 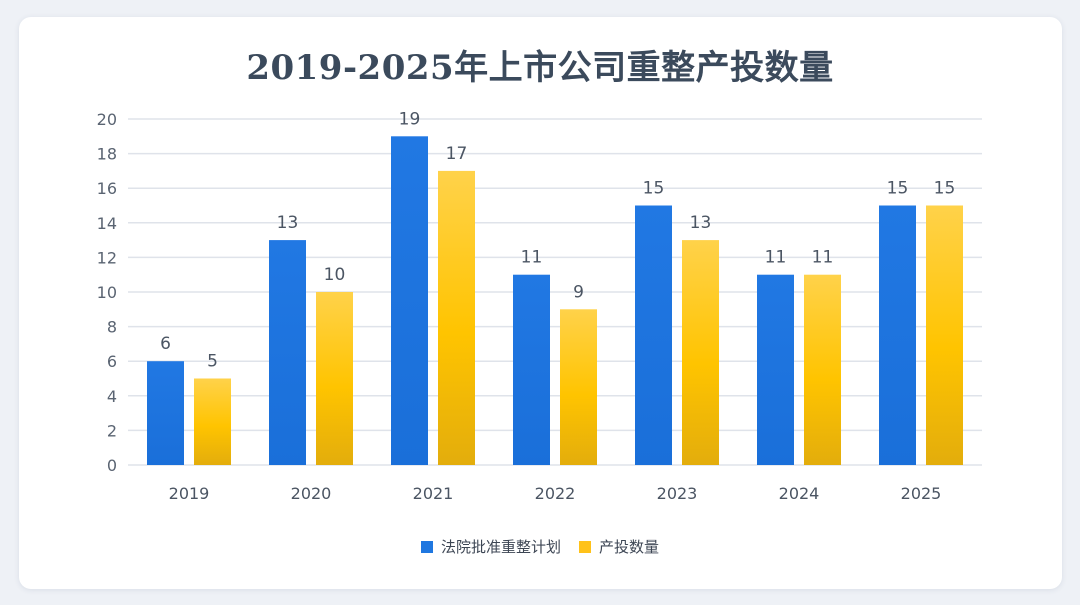 I want to click on bar-2025-investors, so click(x=944, y=335).